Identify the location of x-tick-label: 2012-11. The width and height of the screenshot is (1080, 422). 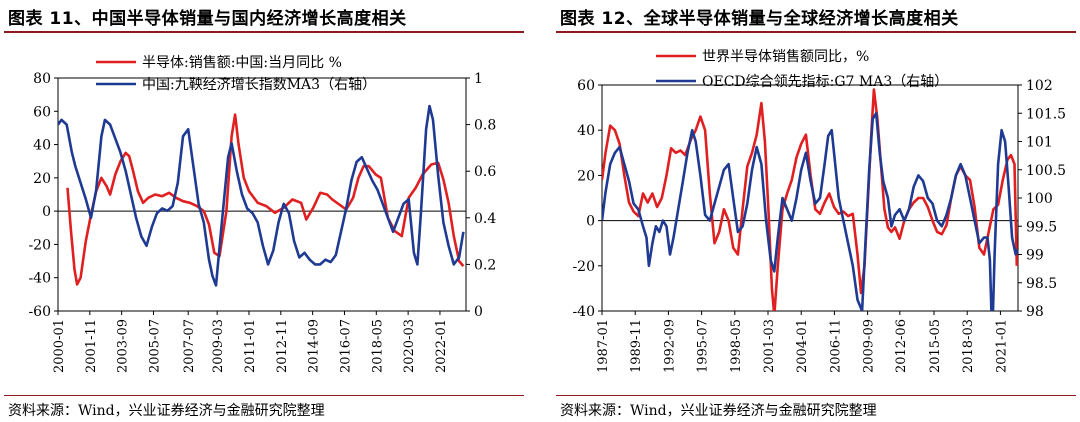
(282, 346).